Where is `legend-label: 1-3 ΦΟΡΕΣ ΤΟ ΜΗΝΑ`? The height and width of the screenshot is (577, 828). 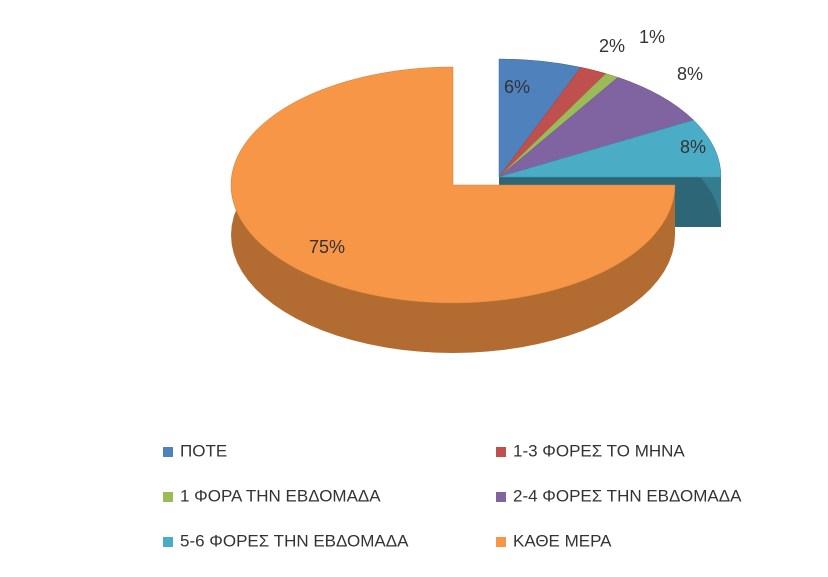
legend-label: 1-3 ΦΟΡΕΣ ΤΟ ΜΗΝΑ is located at coordinates (599, 450).